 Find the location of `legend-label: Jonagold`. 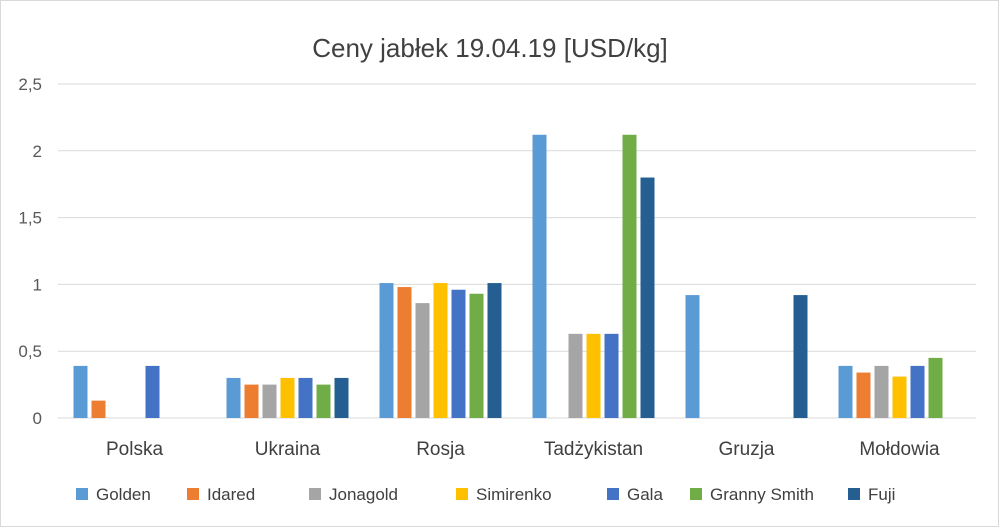

legend-label: Jonagold is located at coordinates (363, 494).